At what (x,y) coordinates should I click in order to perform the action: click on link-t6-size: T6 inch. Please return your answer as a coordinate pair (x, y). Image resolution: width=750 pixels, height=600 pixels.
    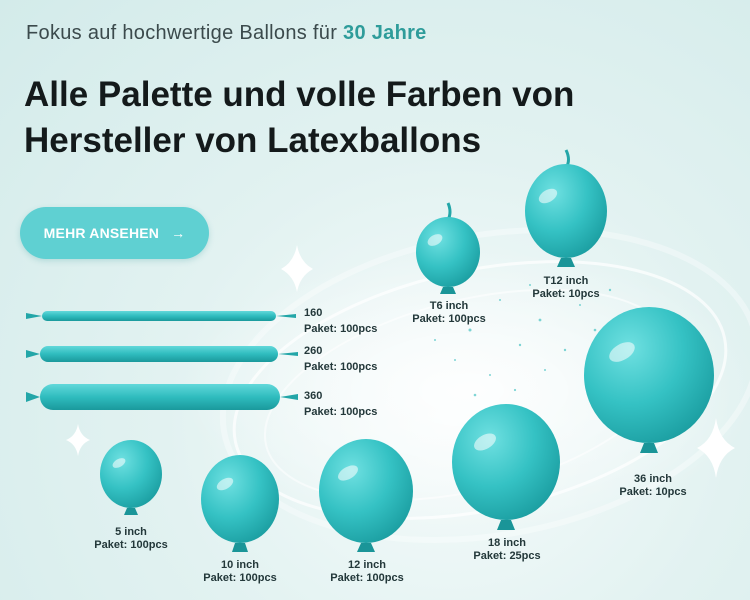
    Looking at the image, I should click on (449, 306).